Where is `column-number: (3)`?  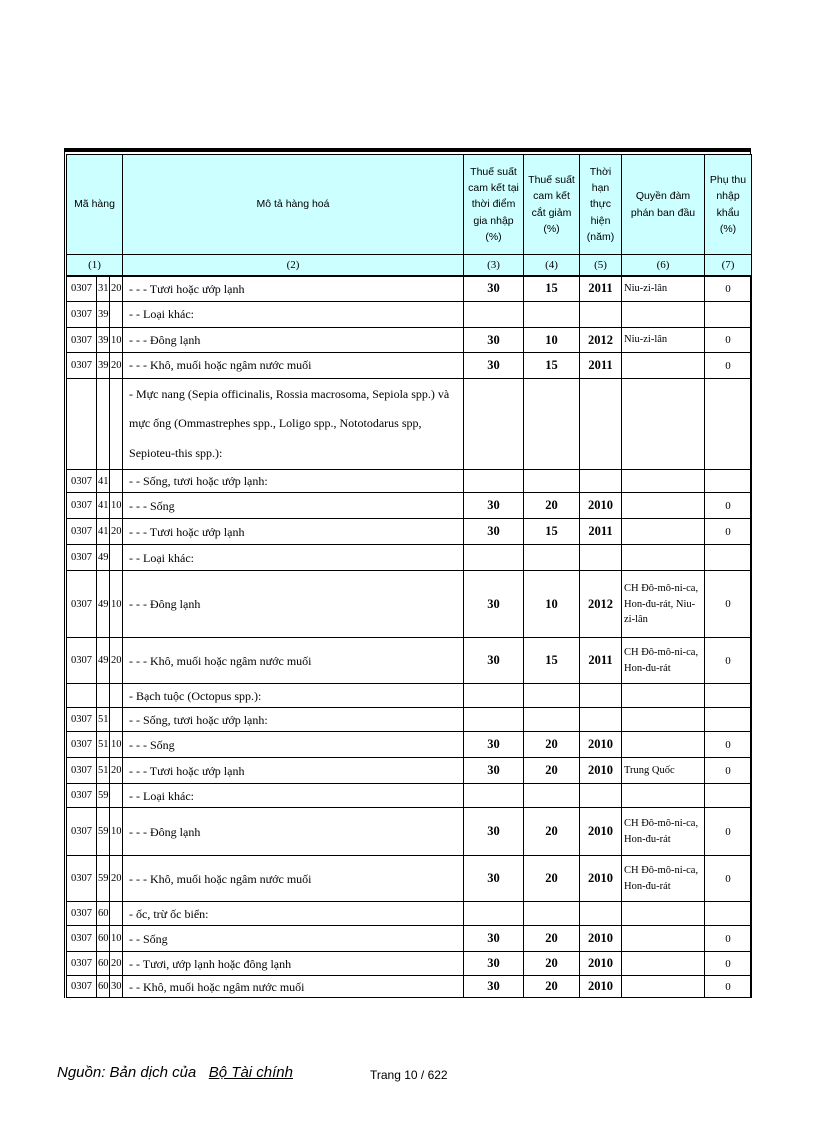
column-number: (3) is located at coordinates (494, 265).